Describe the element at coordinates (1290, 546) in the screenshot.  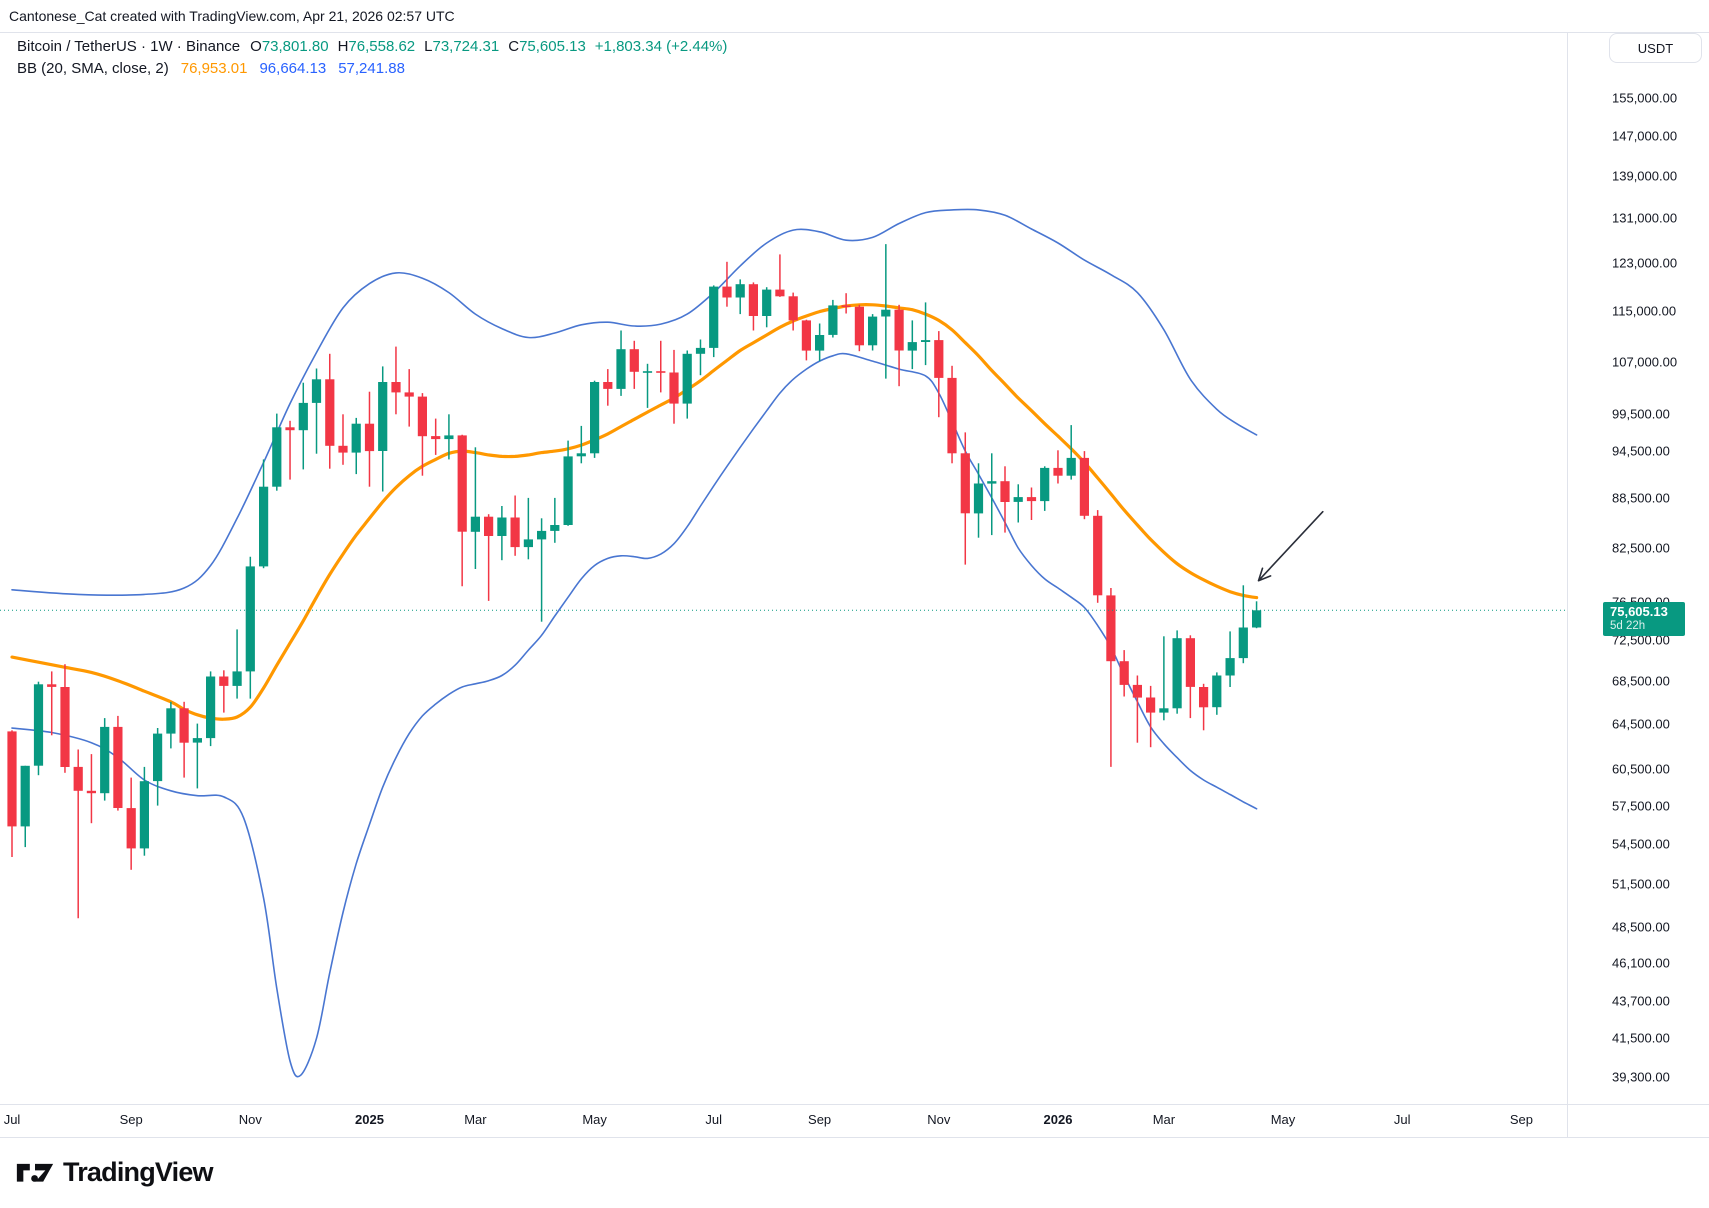
I see `arrow-annotation` at that location.